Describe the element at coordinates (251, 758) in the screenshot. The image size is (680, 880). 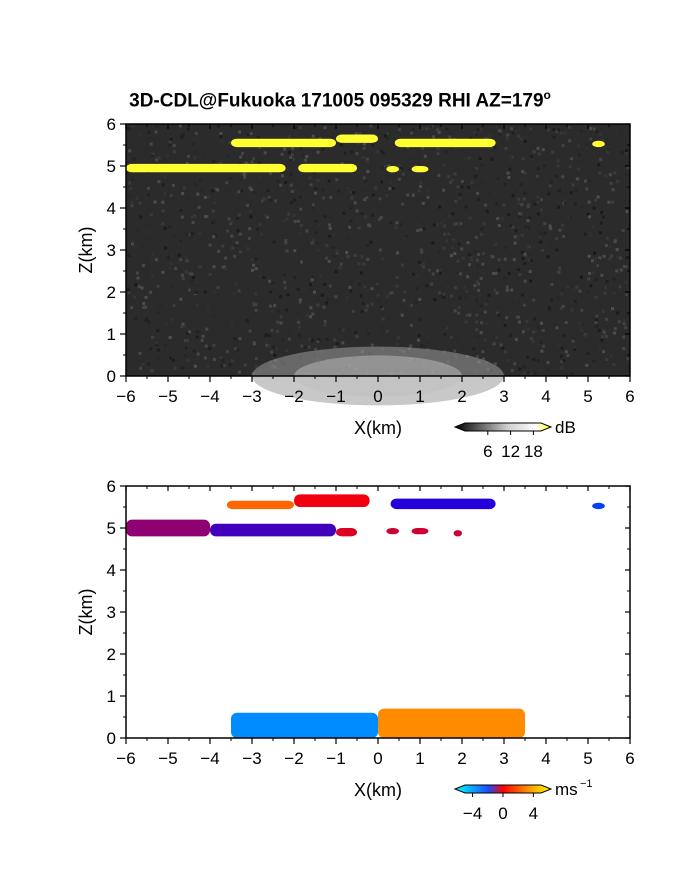
I see `x-tick-label: −3` at that location.